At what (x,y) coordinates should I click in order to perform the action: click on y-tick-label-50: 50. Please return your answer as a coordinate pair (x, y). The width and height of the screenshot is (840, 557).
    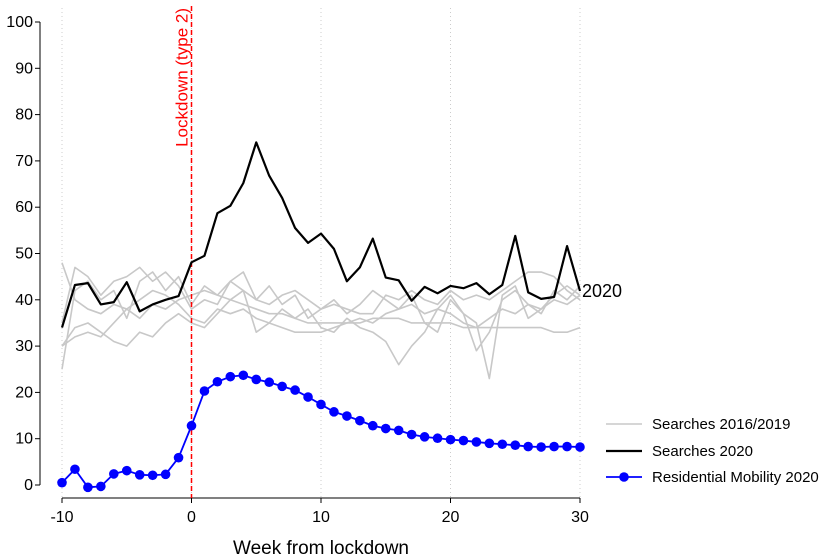
    Looking at the image, I should click on (24, 254).